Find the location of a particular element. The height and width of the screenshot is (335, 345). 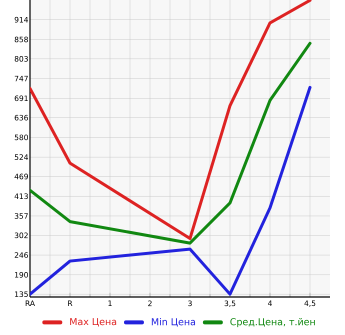

legend-label: Min Цена is located at coordinates (174, 322).